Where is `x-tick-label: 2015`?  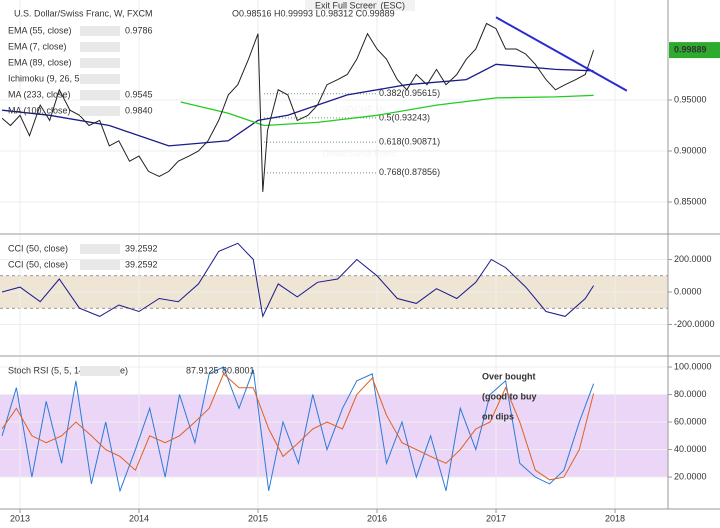 x-tick-label: 2015 is located at coordinates (258, 518).